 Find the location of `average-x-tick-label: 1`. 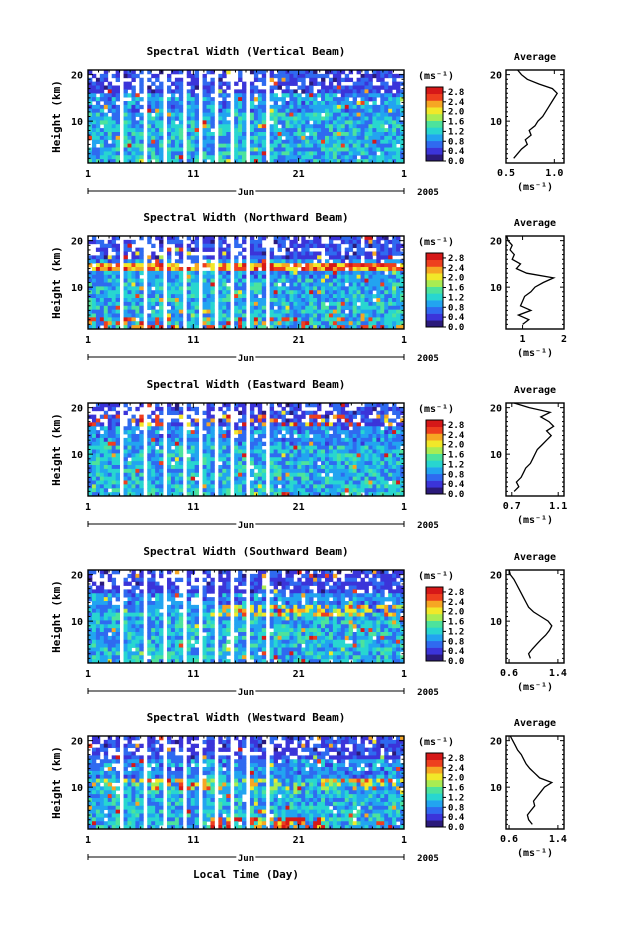

average-x-tick-label: 1 is located at coordinates (523, 339).